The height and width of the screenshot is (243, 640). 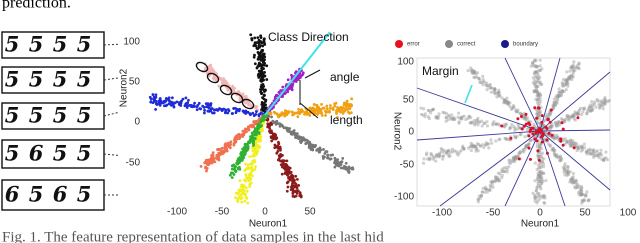 What do you see at coordinates (84, 153) in the screenshot?
I see `digit: 5` at bounding box center [84, 153].